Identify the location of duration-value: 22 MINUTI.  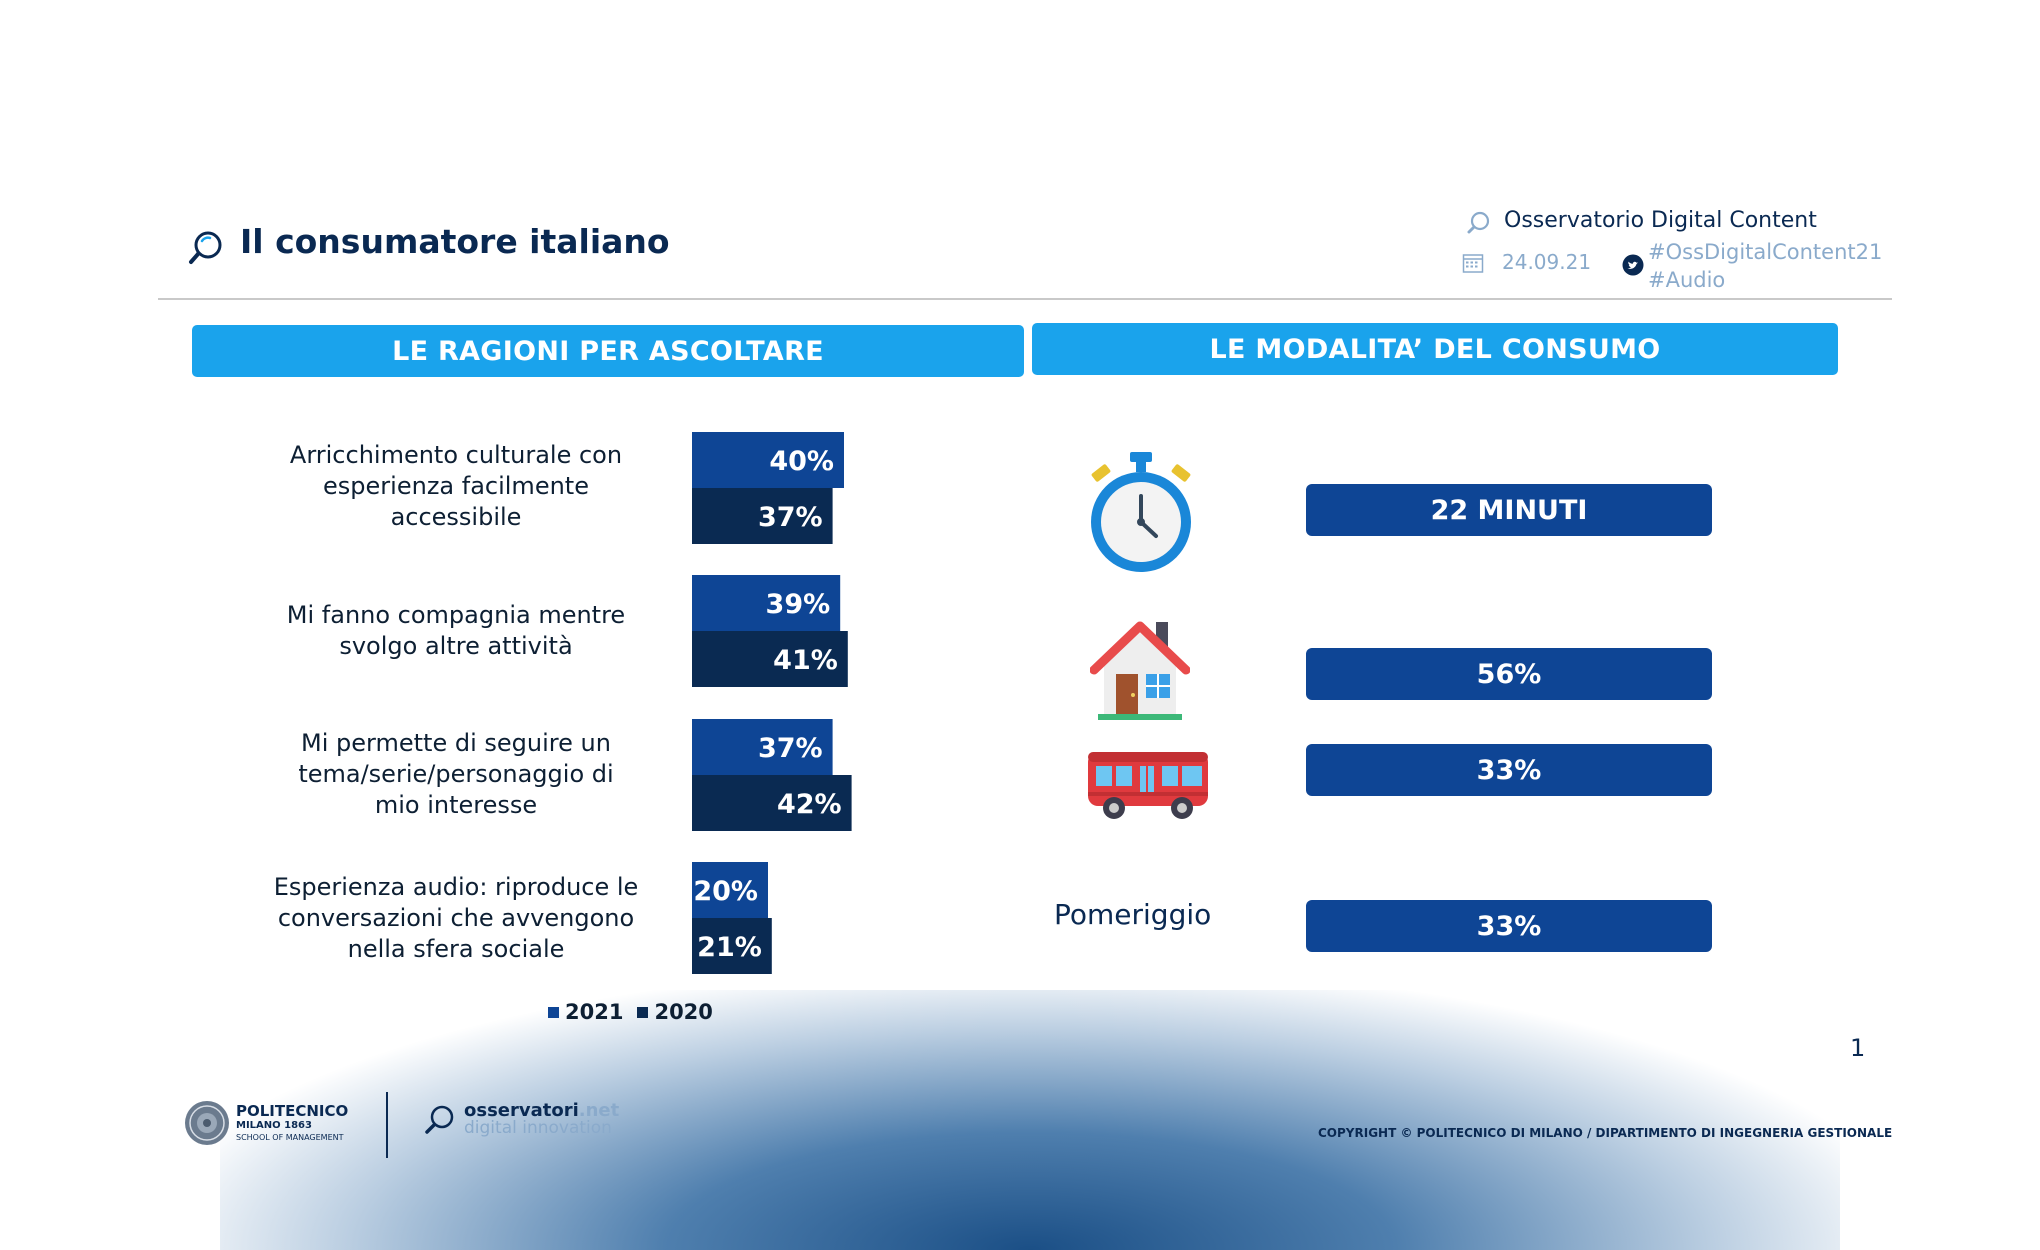
(1509, 510).